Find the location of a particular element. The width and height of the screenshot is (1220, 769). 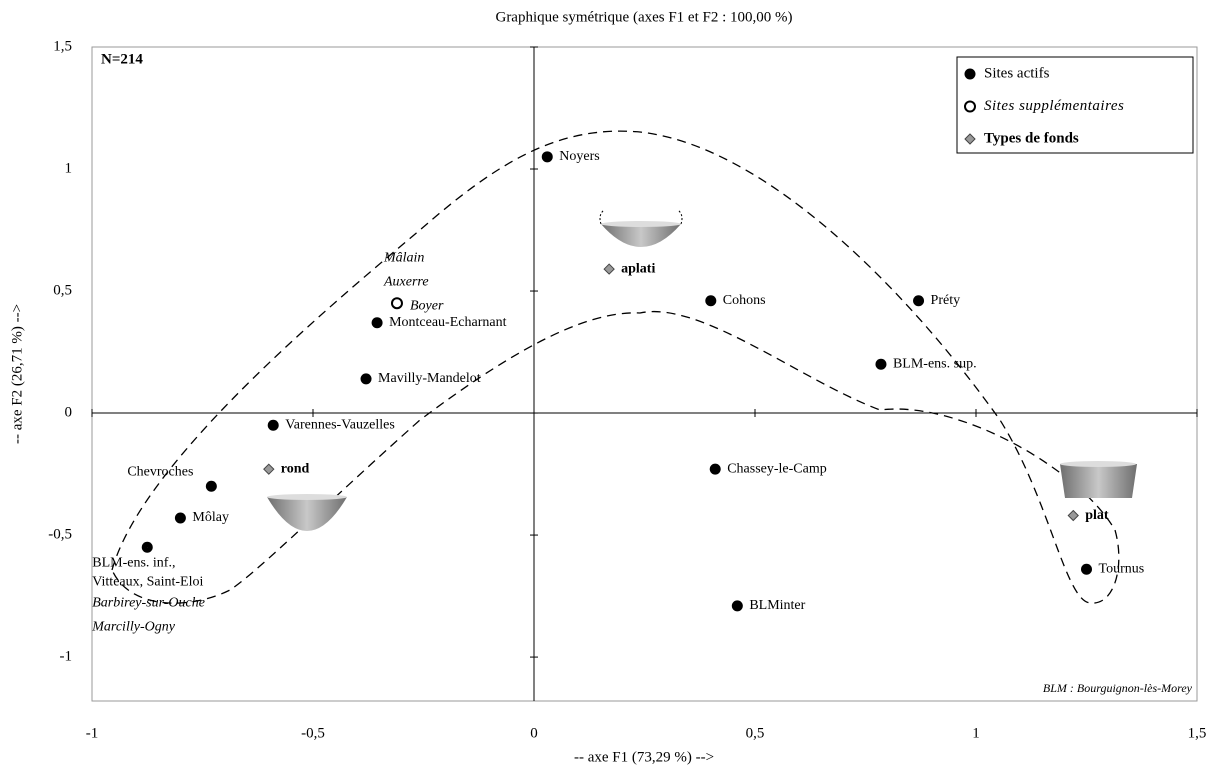

point-label: Noyers is located at coordinates (579, 156).